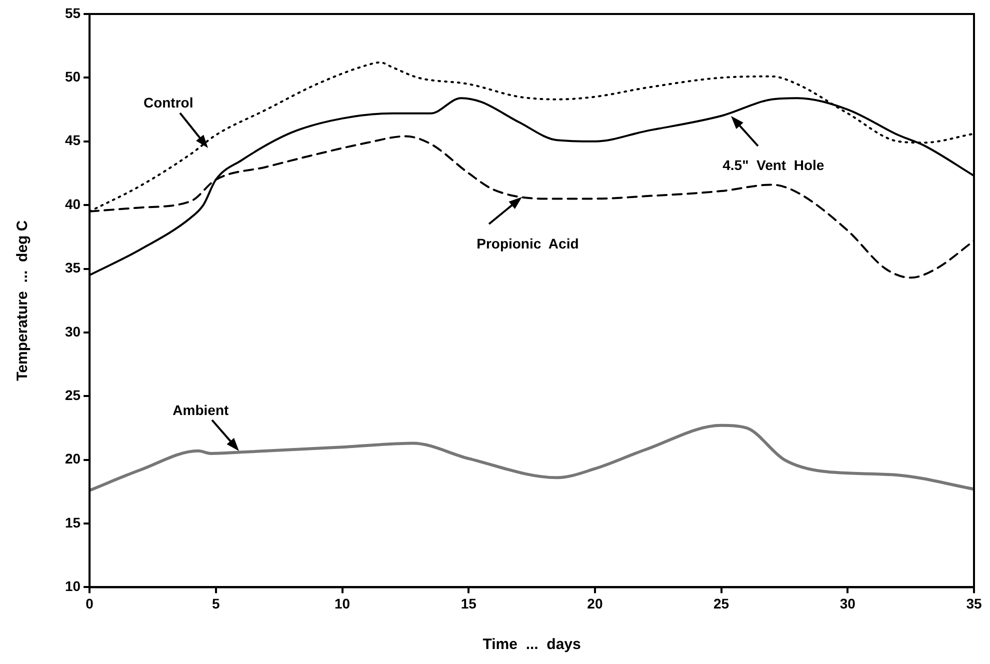 The image size is (990, 664). Describe the element at coordinates (848, 603) in the screenshot. I see `x-tick-label: 30` at that location.